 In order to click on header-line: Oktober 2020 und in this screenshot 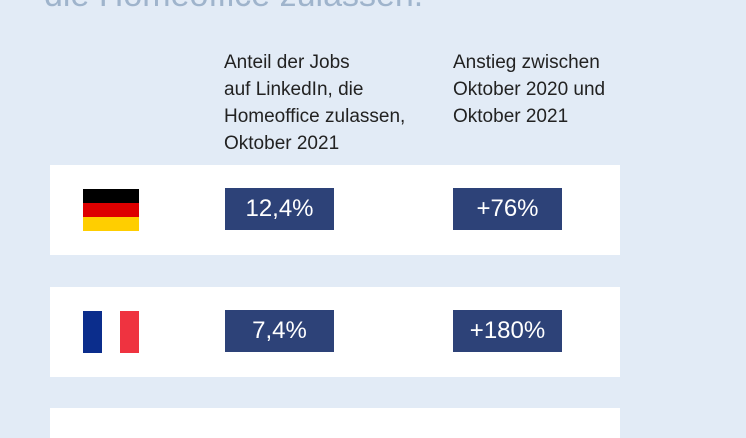, I will do `click(529, 89)`.